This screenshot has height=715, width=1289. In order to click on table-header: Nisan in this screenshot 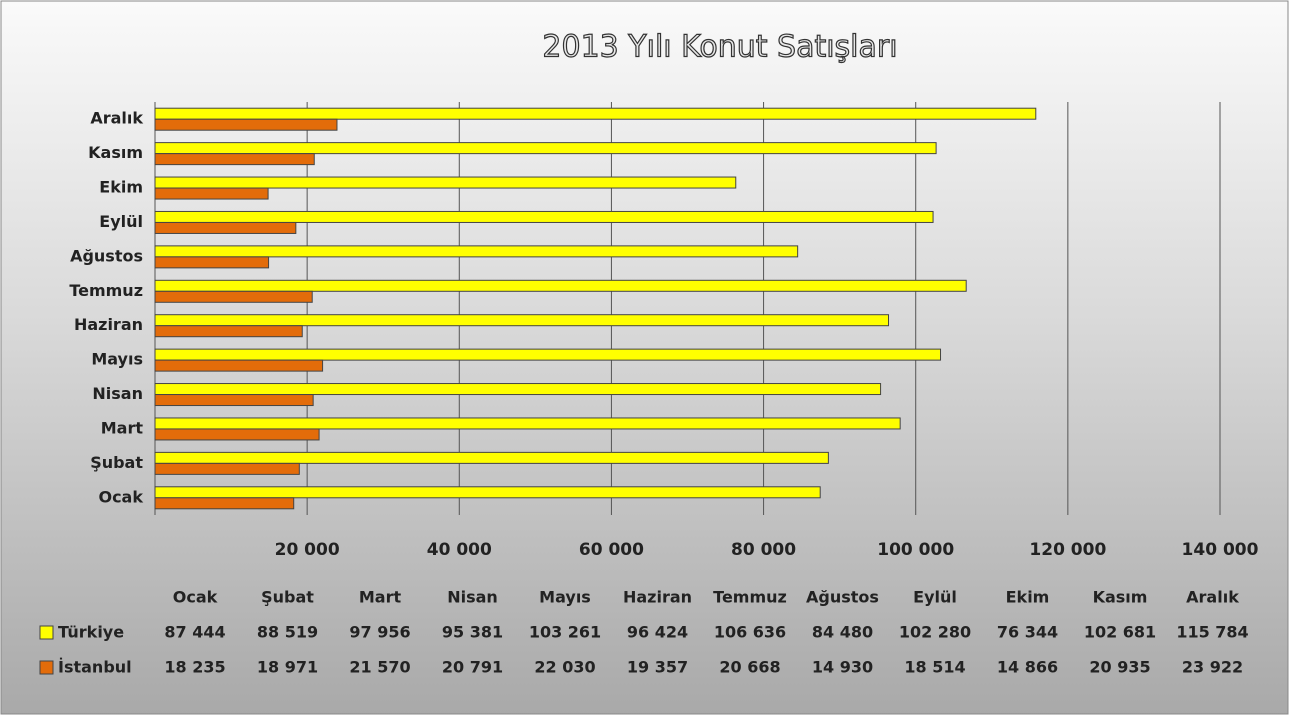, I will do `click(472, 597)`.